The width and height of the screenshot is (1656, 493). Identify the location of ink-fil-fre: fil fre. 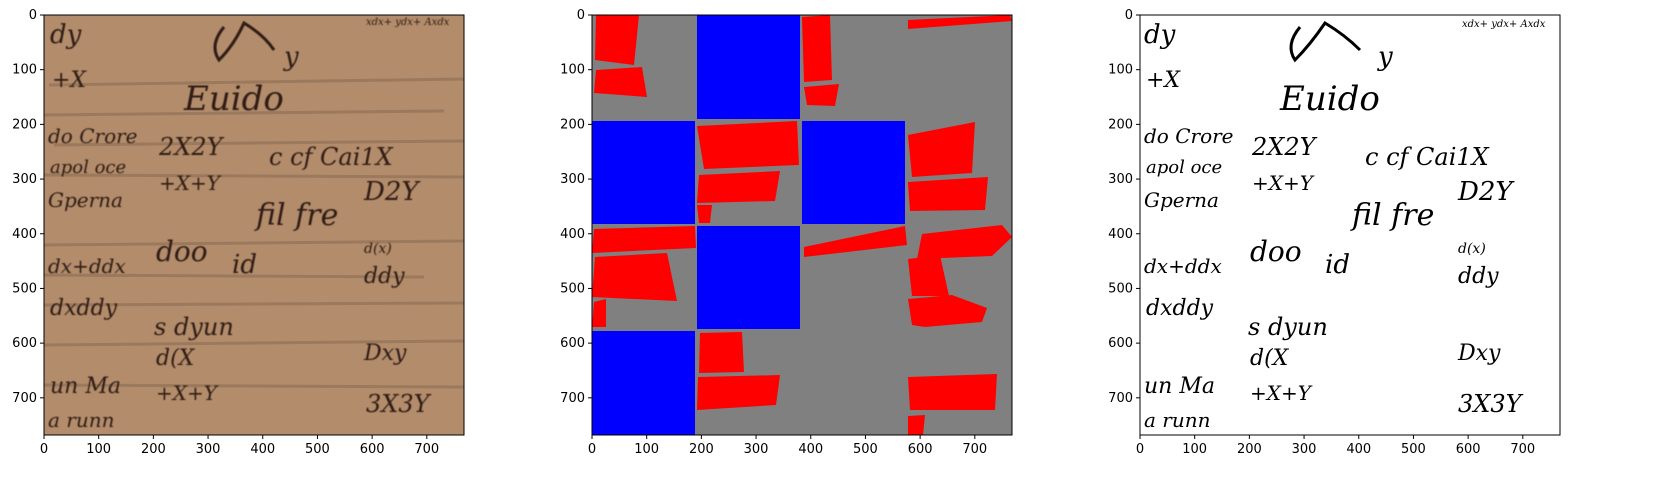
(296, 215).